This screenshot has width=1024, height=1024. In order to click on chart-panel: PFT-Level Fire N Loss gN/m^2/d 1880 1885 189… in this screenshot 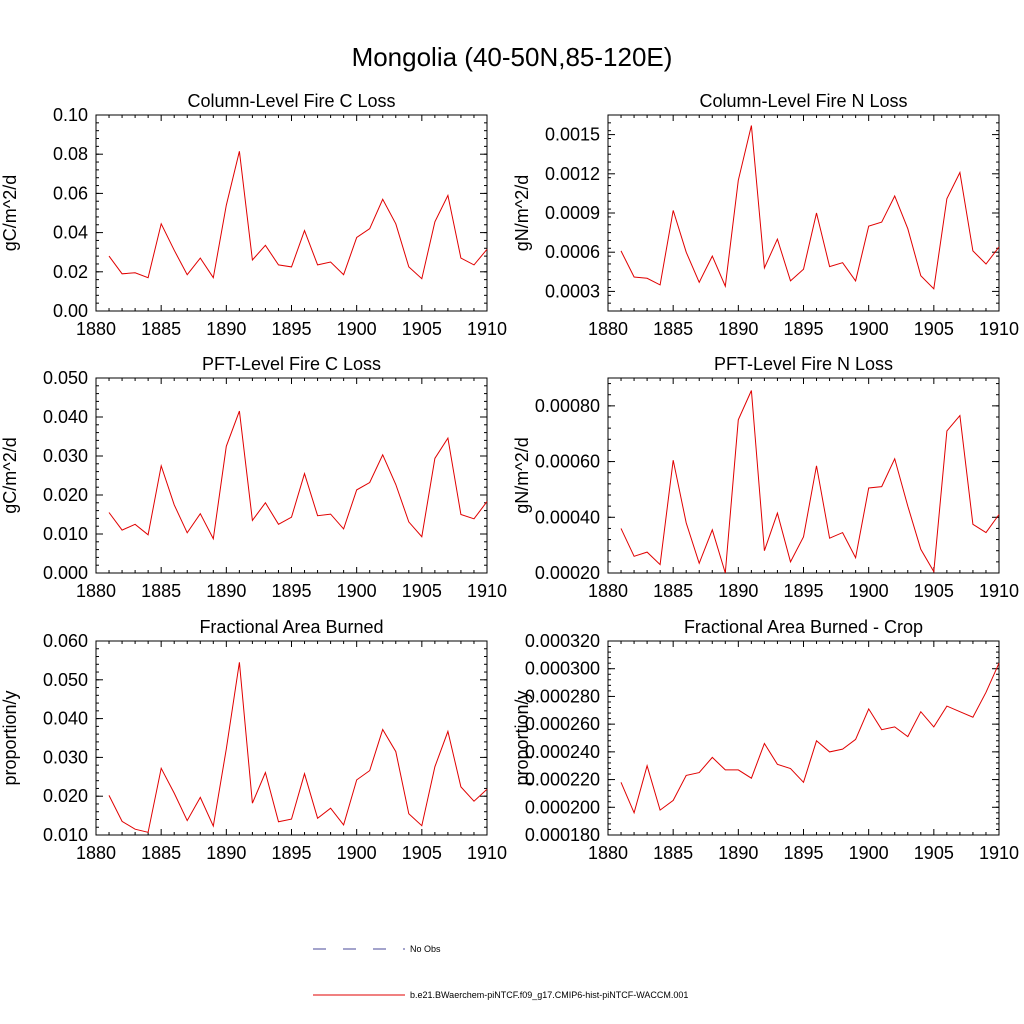, I will do `click(765, 477)`.